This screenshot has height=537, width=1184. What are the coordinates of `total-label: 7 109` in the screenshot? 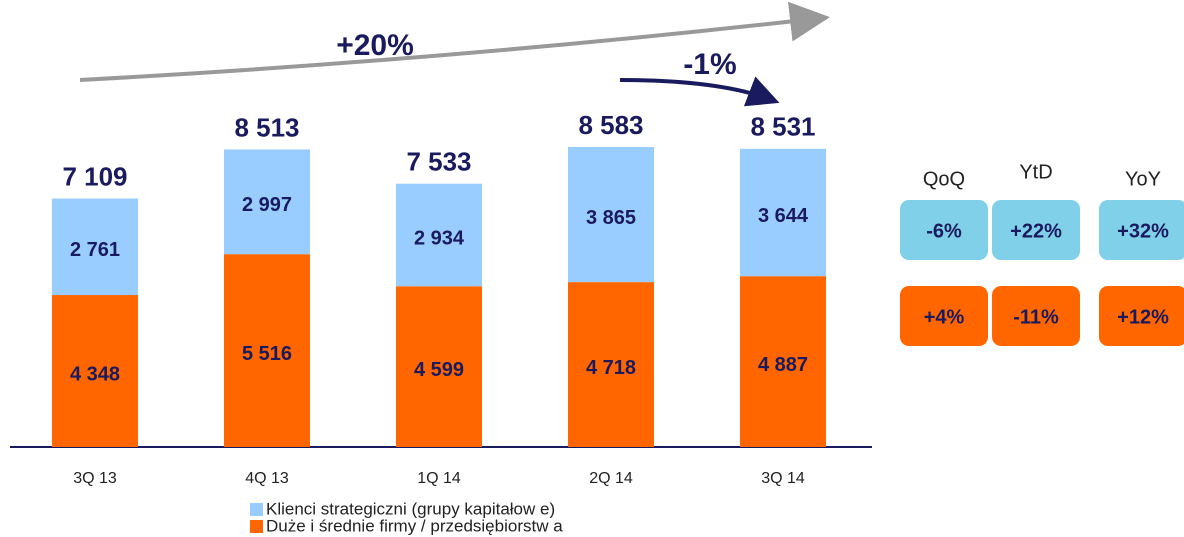 It's located at (94, 176).